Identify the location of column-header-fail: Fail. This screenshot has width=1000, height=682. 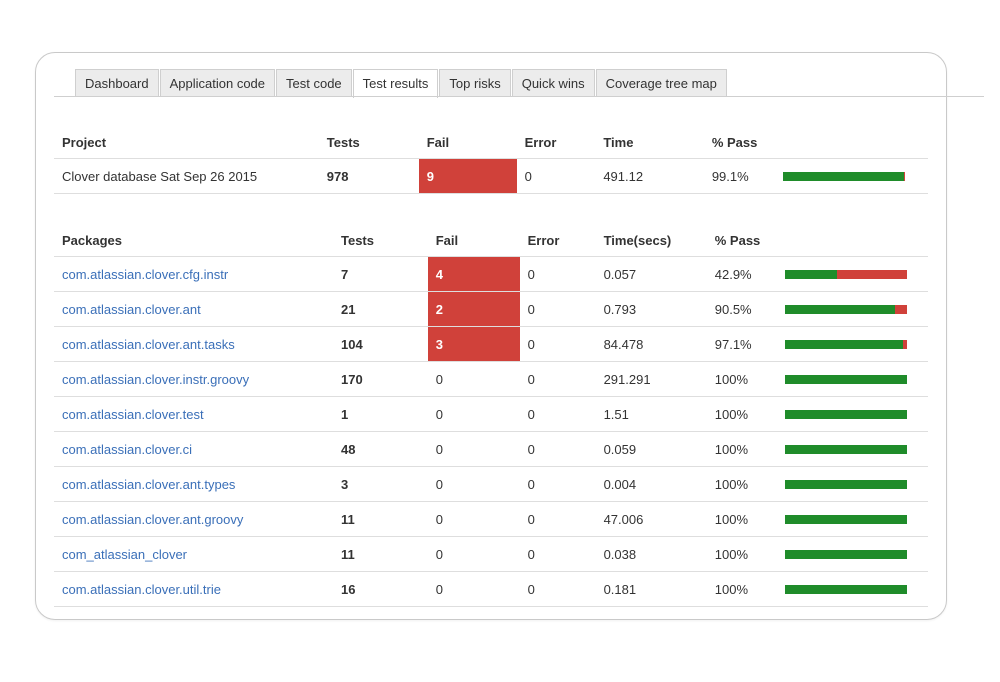
(447, 240).